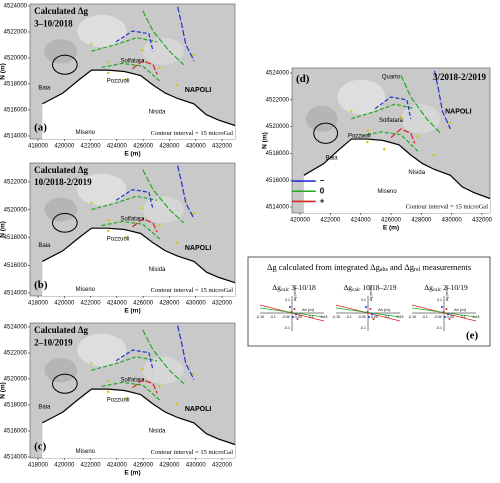 This screenshot has width=500, height=483. I want to click on place-label: NAPOLI, so click(458, 111).